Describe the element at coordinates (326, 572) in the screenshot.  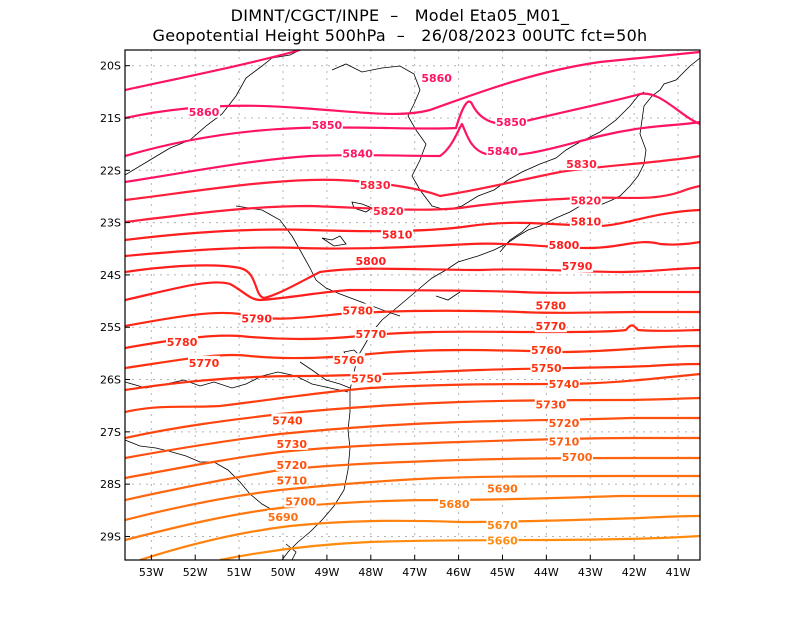
I see `lon-tick-label: 49W` at that location.